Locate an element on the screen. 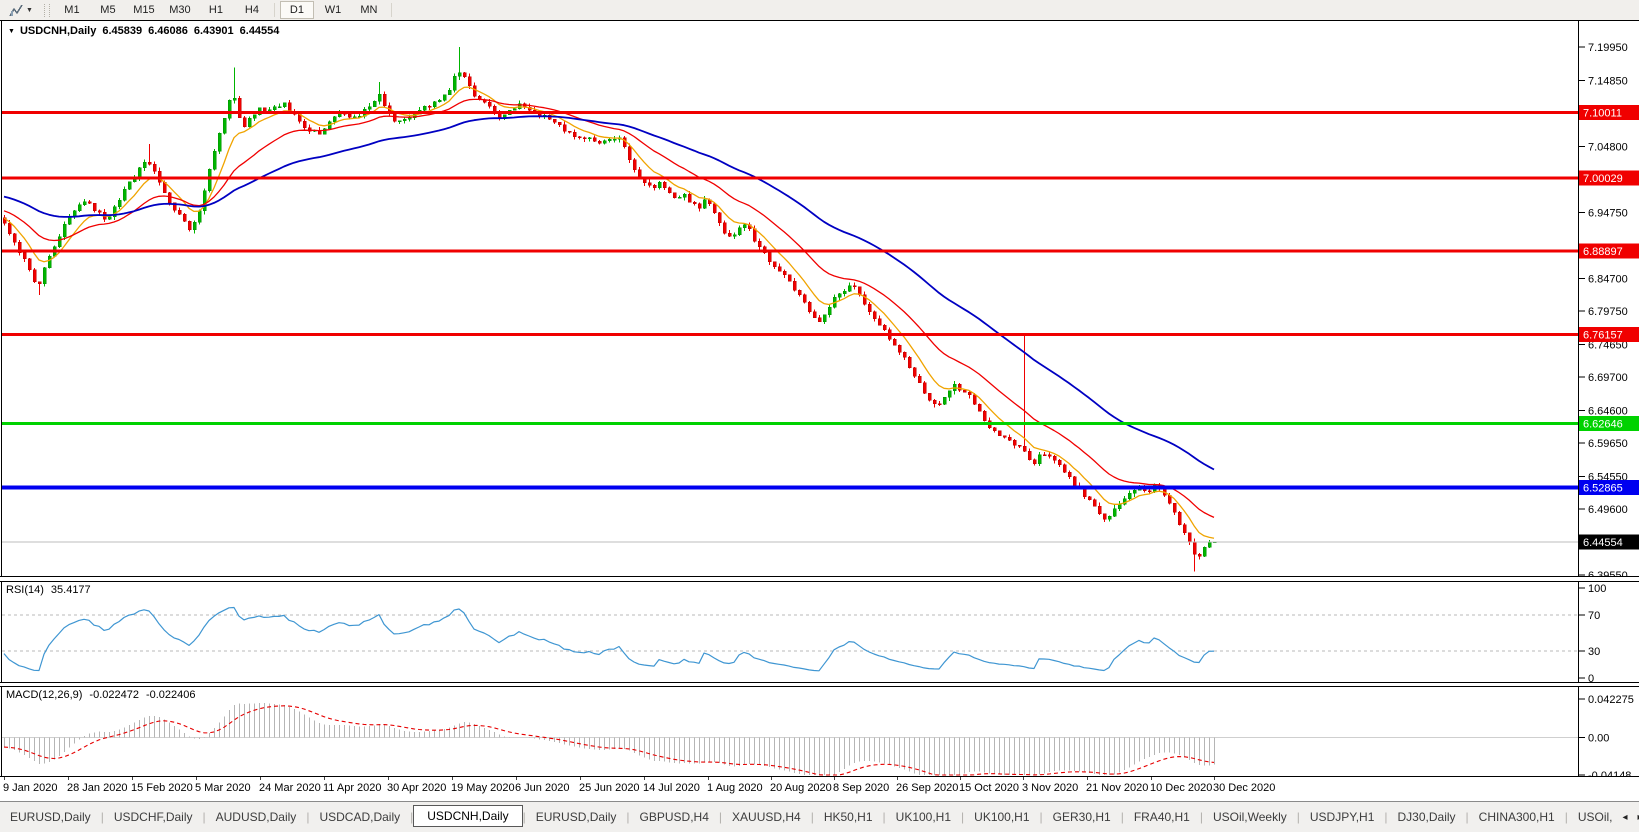 Image resolution: width=1639 pixels, height=832 pixels. ohlc-high: 6.46086 is located at coordinates (168, 31).